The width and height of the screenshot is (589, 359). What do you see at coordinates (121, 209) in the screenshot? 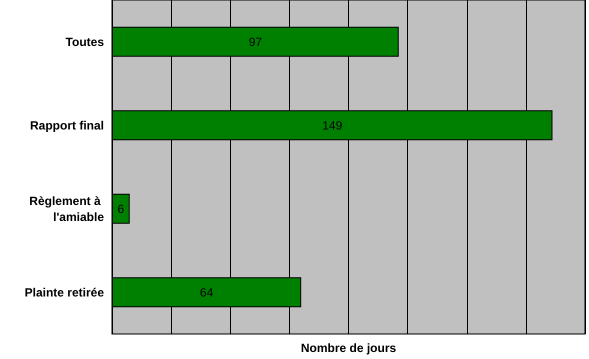
I see `data-label: 6` at bounding box center [121, 209].